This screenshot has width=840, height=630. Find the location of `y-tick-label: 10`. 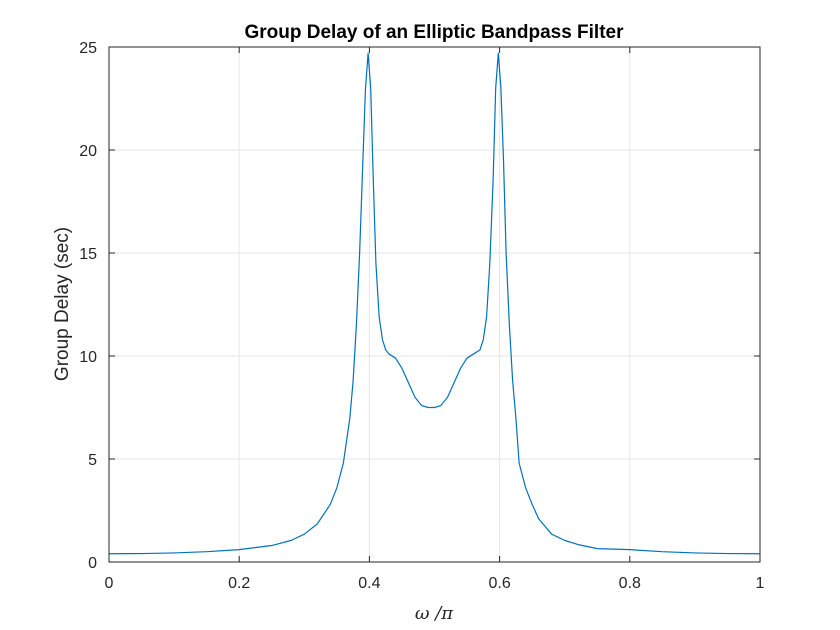

y-tick-label: 10 is located at coordinates (88, 357).